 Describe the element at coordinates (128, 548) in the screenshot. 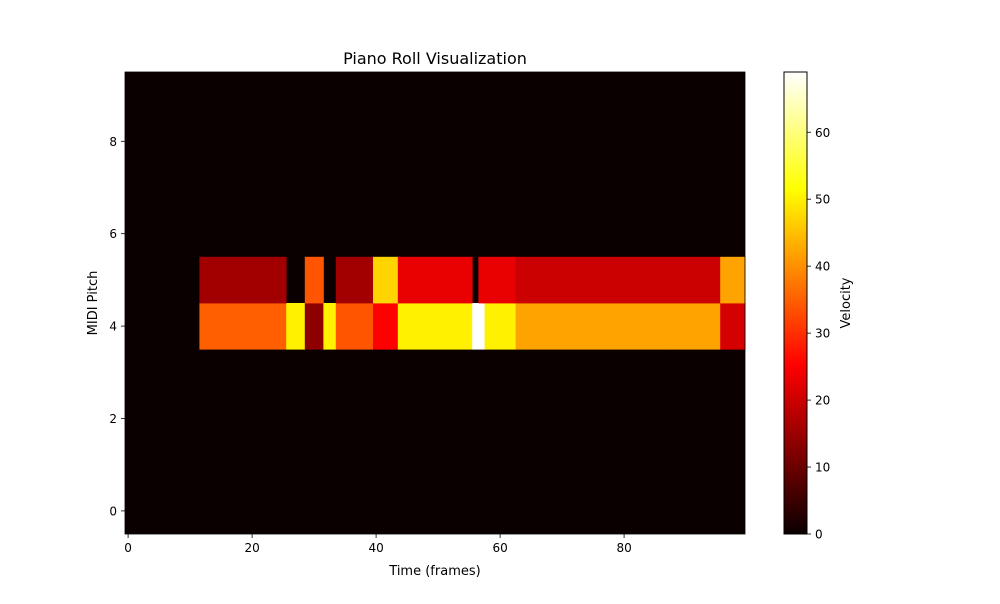

I see `x-tick-label: 0` at that location.